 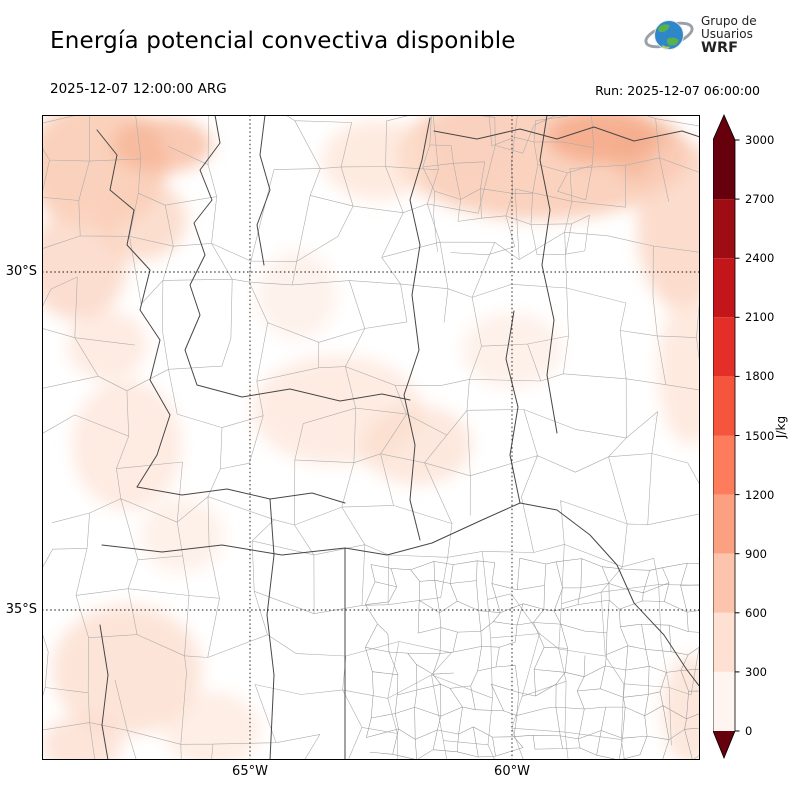 What do you see at coordinates (720, 48) in the screenshot?
I see `logo-line-3: WRF` at bounding box center [720, 48].